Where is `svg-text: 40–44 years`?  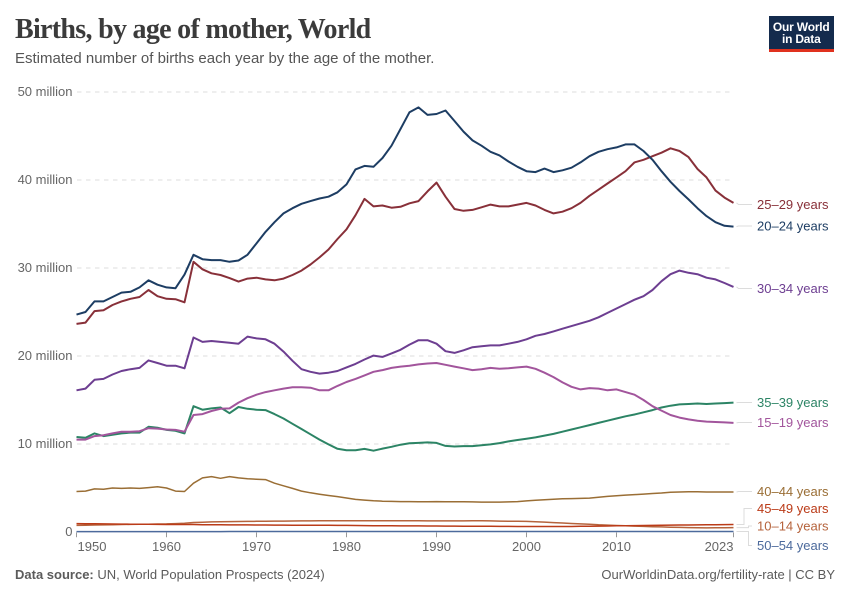 svg-text: 40–44 years is located at coordinates (793, 491).